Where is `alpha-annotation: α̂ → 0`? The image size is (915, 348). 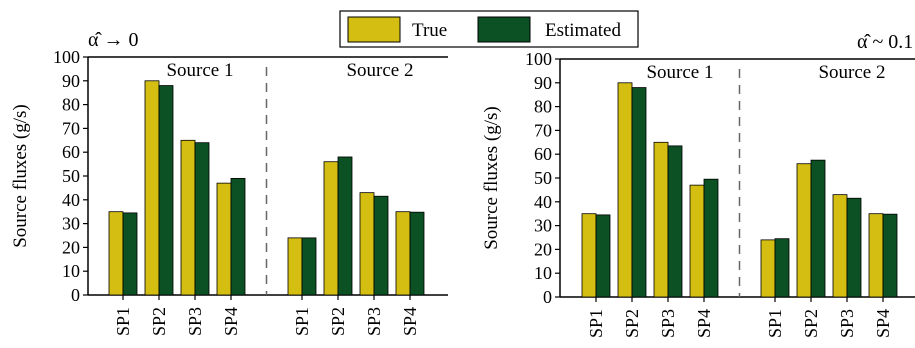
alpha-annotation: α̂ → 0 is located at coordinates (113, 40).